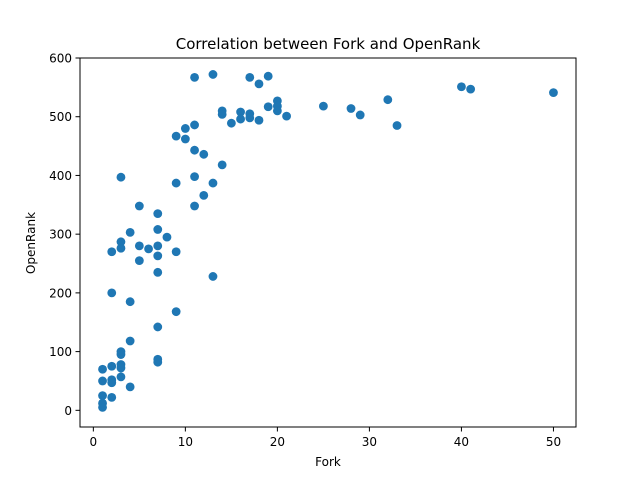 Image resolution: width=640 pixels, height=480 pixels. I want to click on y-tick-label: 200, so click(60, 293).